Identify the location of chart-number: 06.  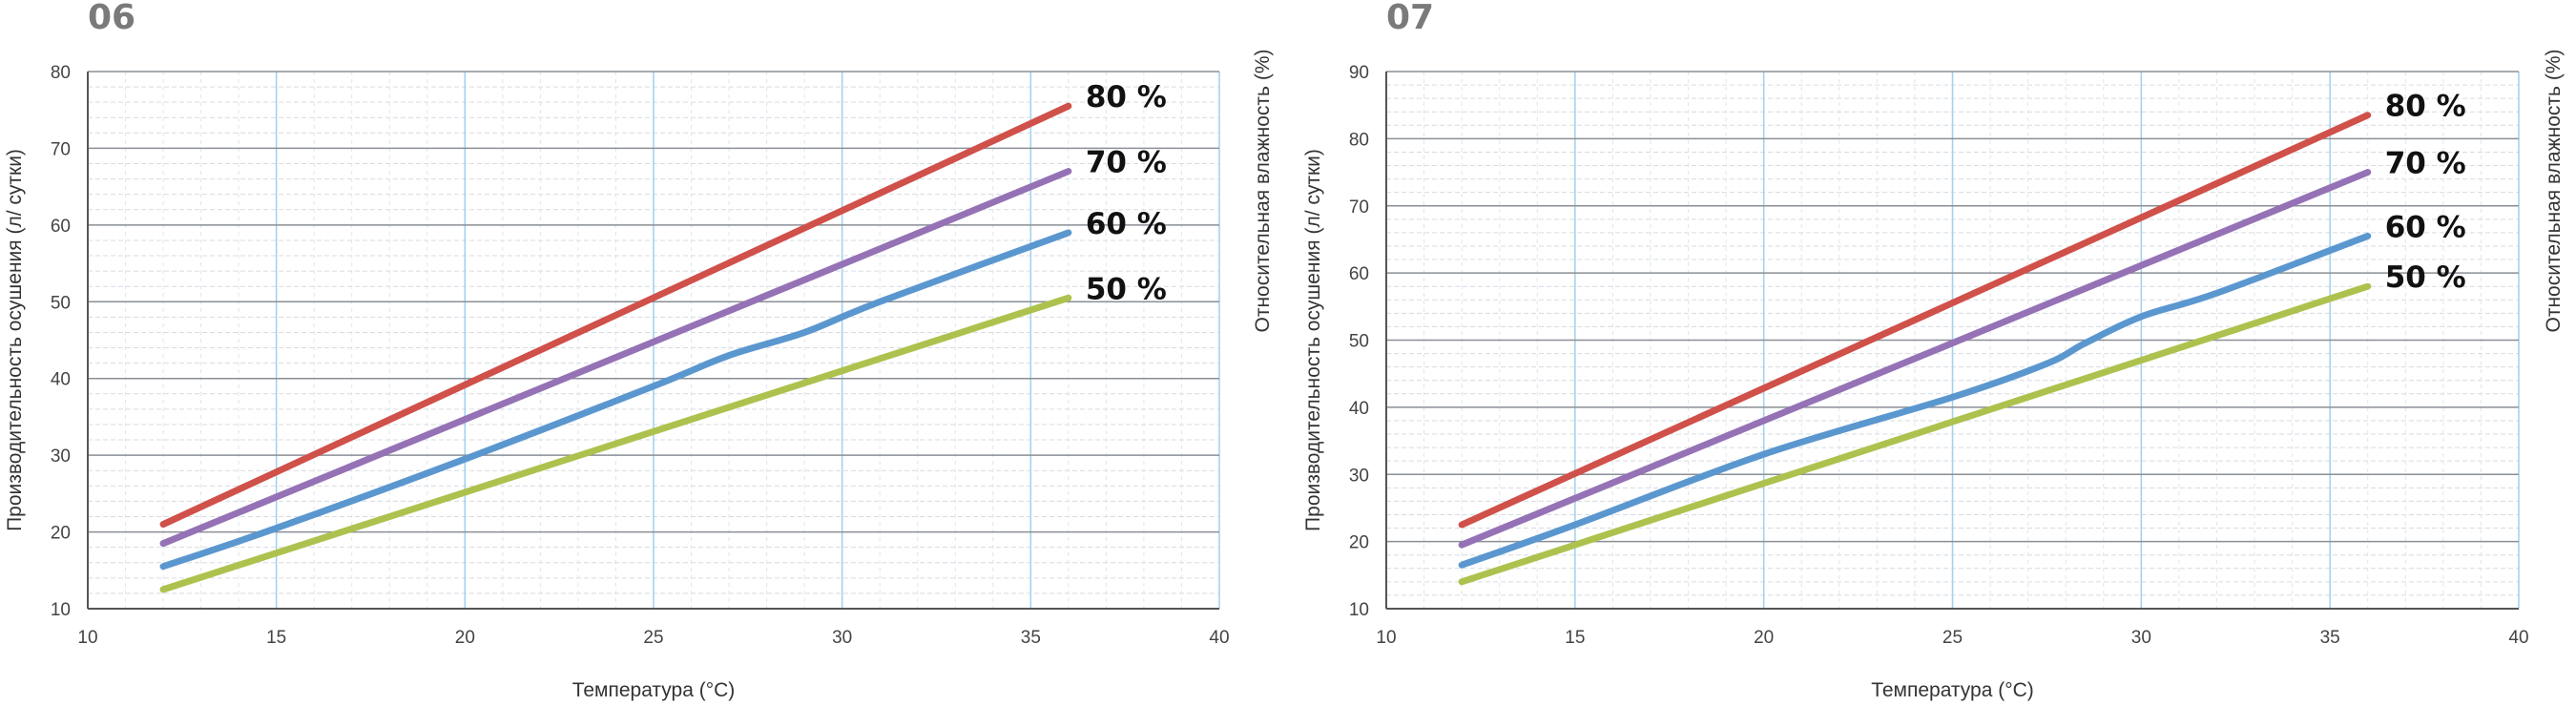
(111, 18).